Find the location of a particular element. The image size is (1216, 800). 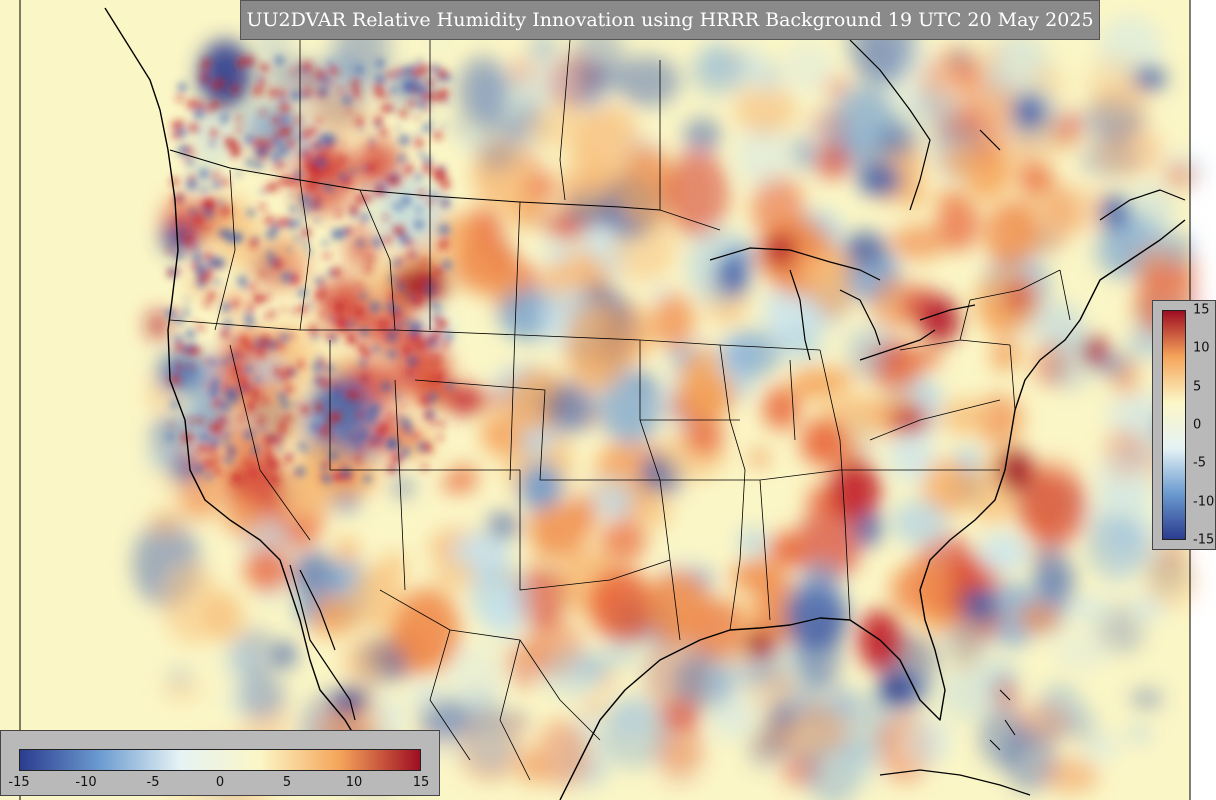

mexico-borders is located at coordinates (490, 685).